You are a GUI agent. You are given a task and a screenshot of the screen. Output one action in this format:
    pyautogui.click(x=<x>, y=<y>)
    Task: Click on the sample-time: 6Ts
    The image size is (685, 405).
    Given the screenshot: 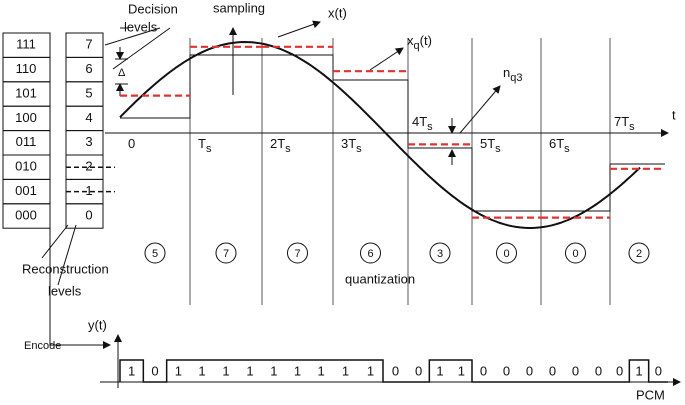 What is the action you would take?
    pyautogui.click(x=559, y=145)
    